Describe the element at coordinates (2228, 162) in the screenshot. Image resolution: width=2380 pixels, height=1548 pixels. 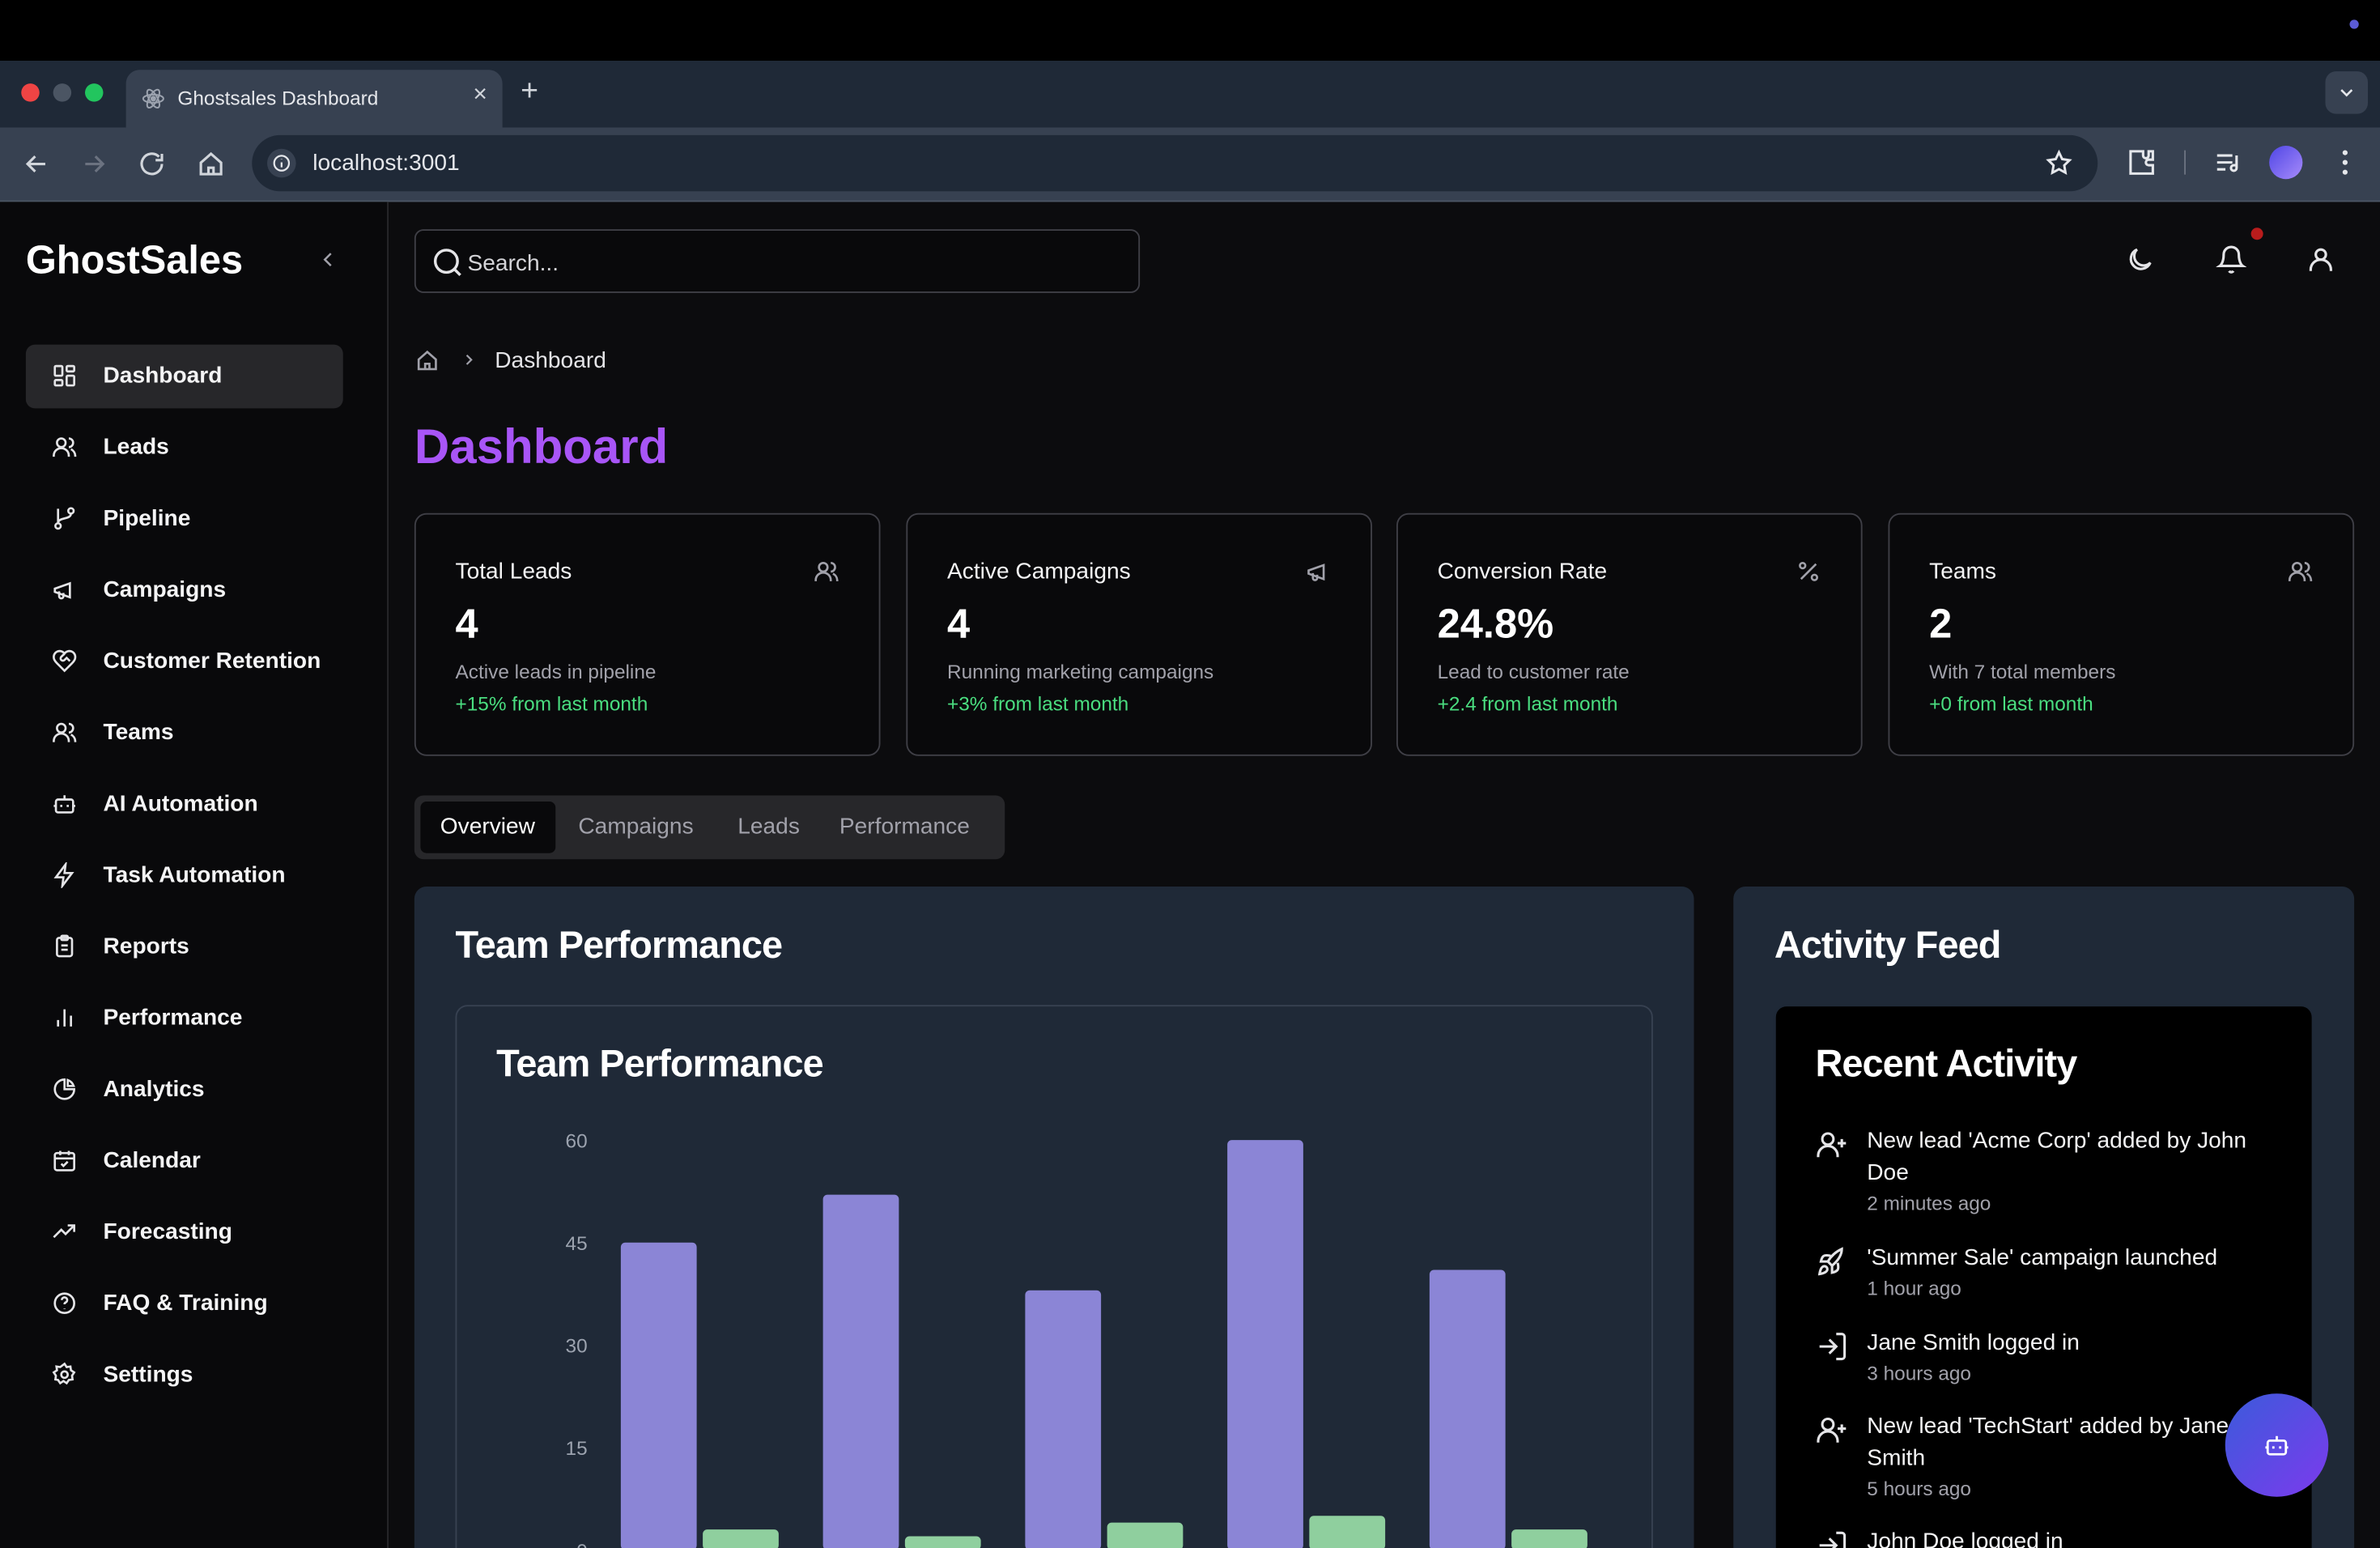
I see `media-controls-icon` at that location.